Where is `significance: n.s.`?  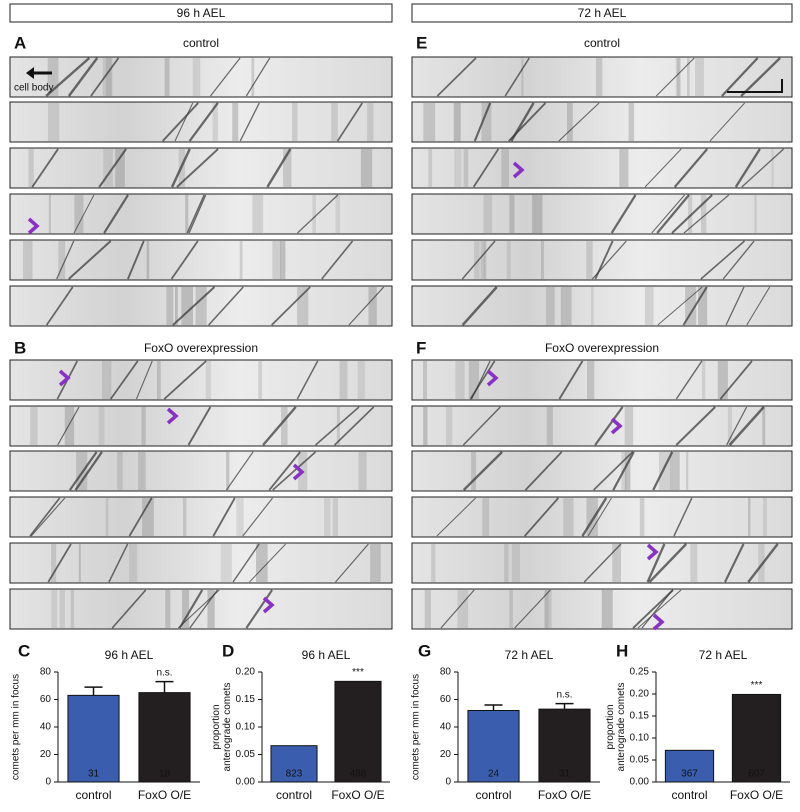 significance: n.s. is located at coordinates (564, 694).